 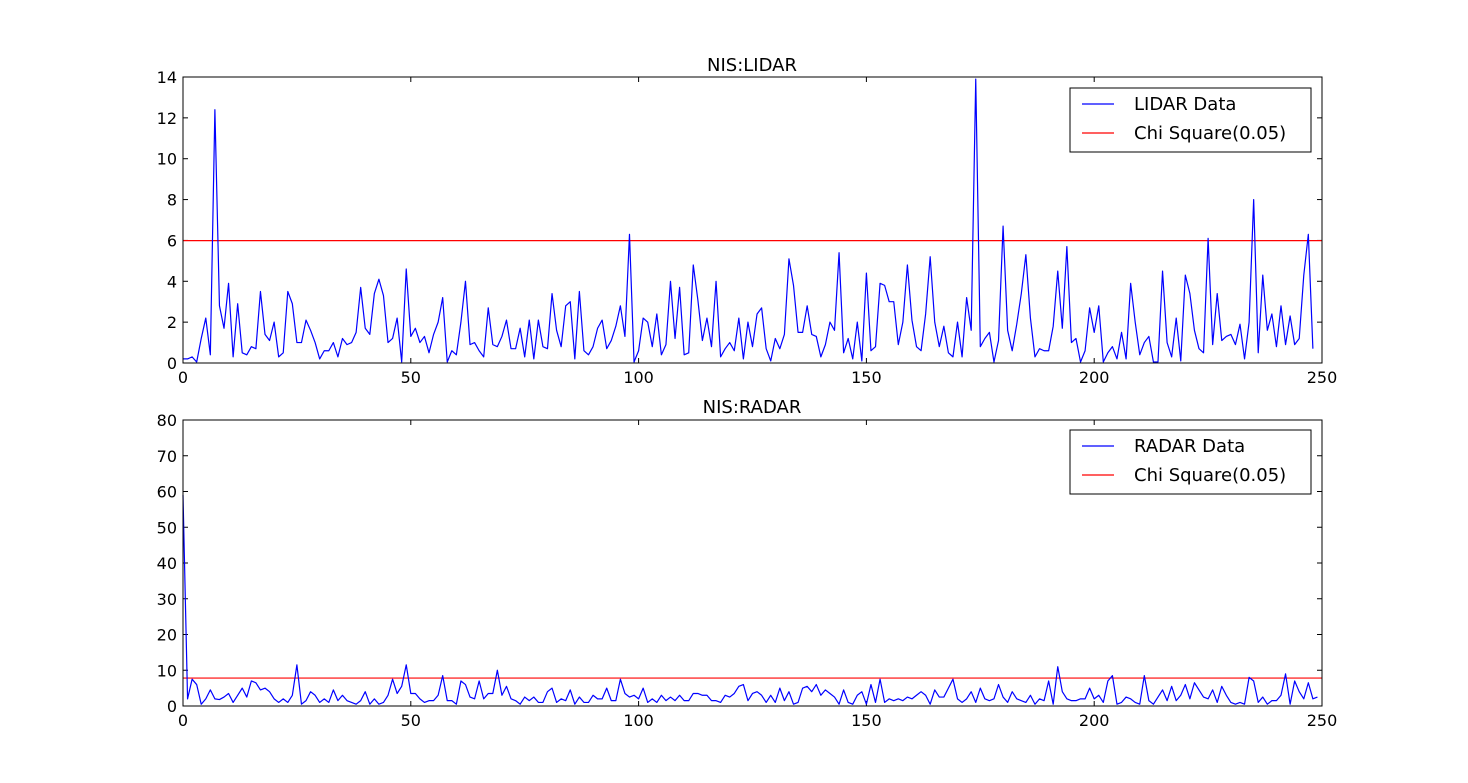 What do you see at coordinates (172, 200) in the screenshot?
I see `lidar-ytick-label: 8` at bounding box center [172, 200].